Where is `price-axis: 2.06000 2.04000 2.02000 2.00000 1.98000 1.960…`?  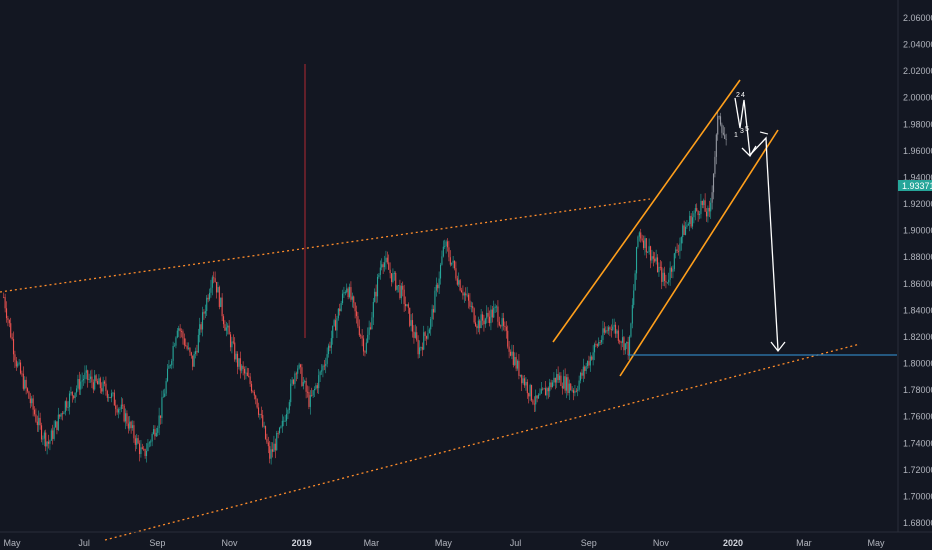
price-axis: 2.06000 2.04000 2.02000 2.00000 1.98000 1.960… is located at coordinates (914, 266).